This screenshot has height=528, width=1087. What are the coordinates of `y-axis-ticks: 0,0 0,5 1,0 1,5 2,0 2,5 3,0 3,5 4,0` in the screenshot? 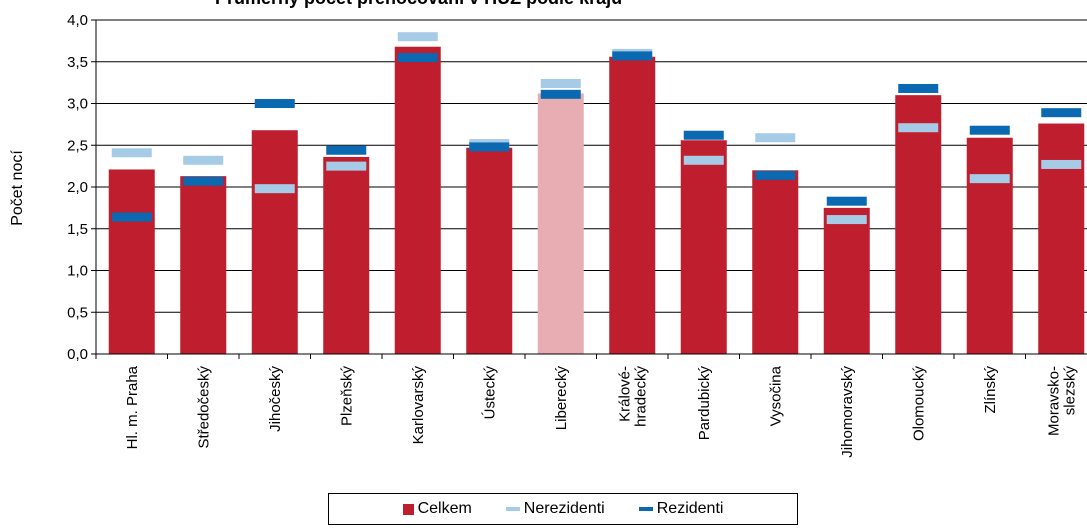 It's located at (81, 187).